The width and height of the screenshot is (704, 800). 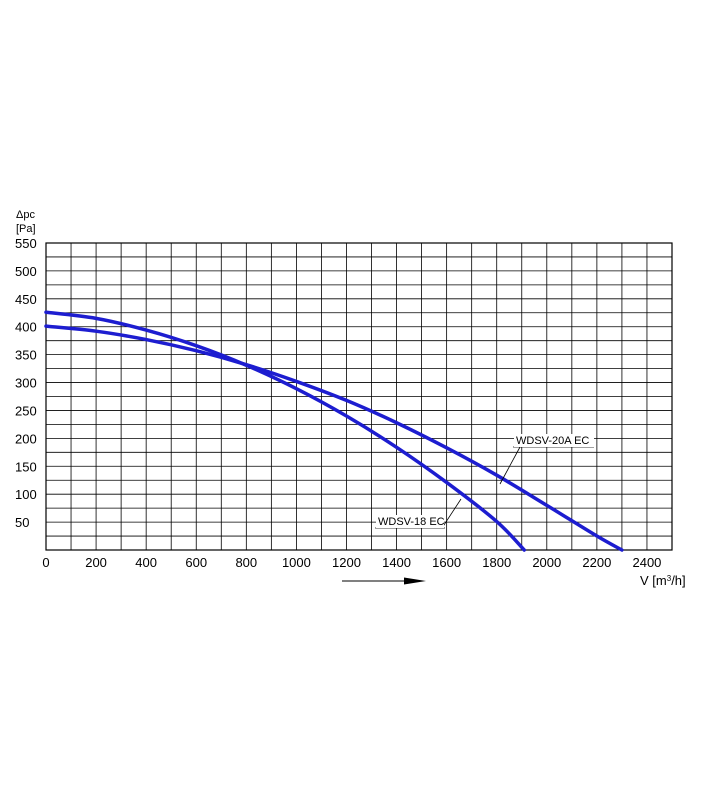 What do you see at coordinates (26, 494) in the screenshot?
I see `y-tick-label: 100` at bounding box center [26, 494].